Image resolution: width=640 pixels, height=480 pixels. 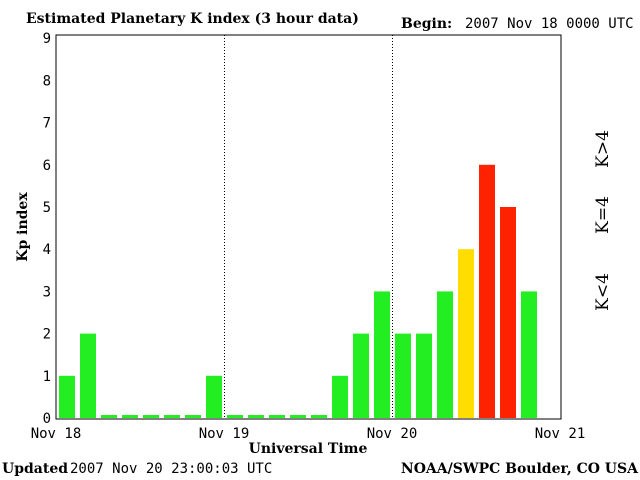 I want to click on y-tick-1: 1, so click(x=47, y=377).